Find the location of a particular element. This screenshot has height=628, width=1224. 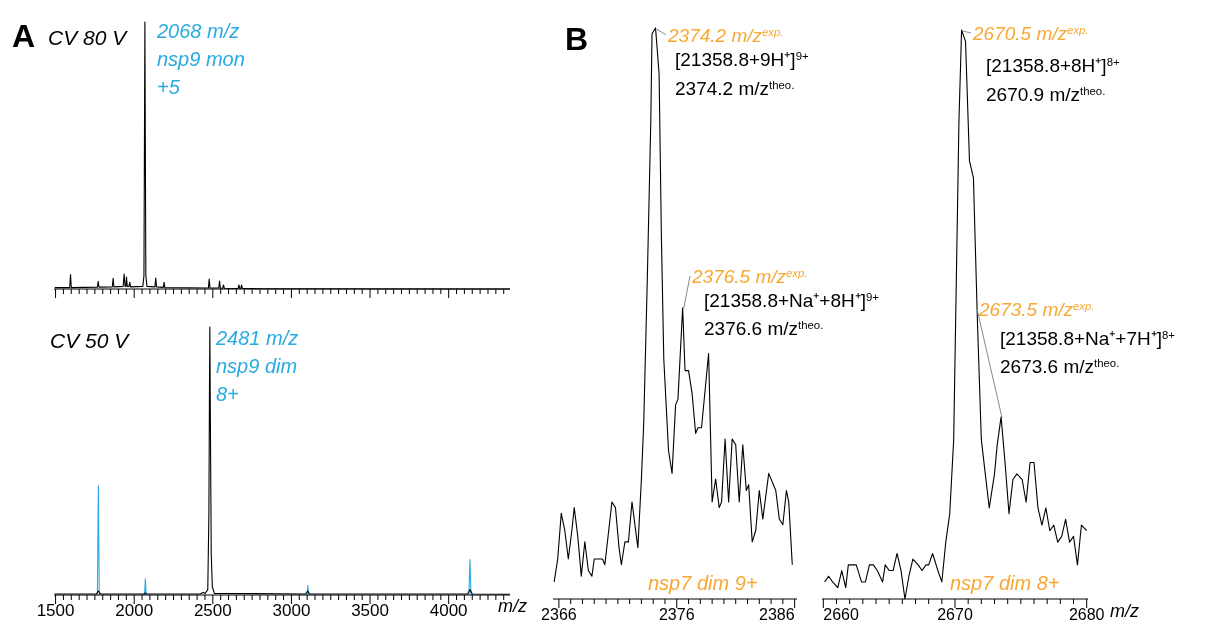

annotation: 2673.6 m/z$^{theo.}$ is located at coordinates (1060, 366).